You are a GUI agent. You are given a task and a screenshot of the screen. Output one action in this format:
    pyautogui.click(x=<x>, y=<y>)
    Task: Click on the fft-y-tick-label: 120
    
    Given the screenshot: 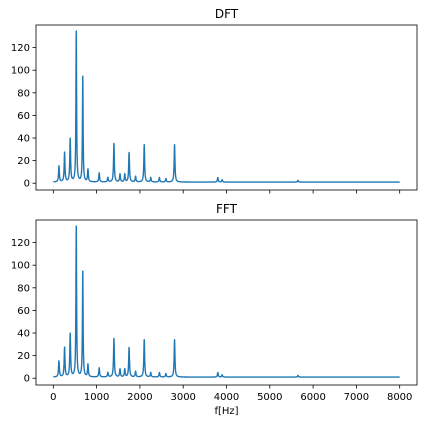 What is the action you would take?
    pyautogui.click(x=20, y=243)
    